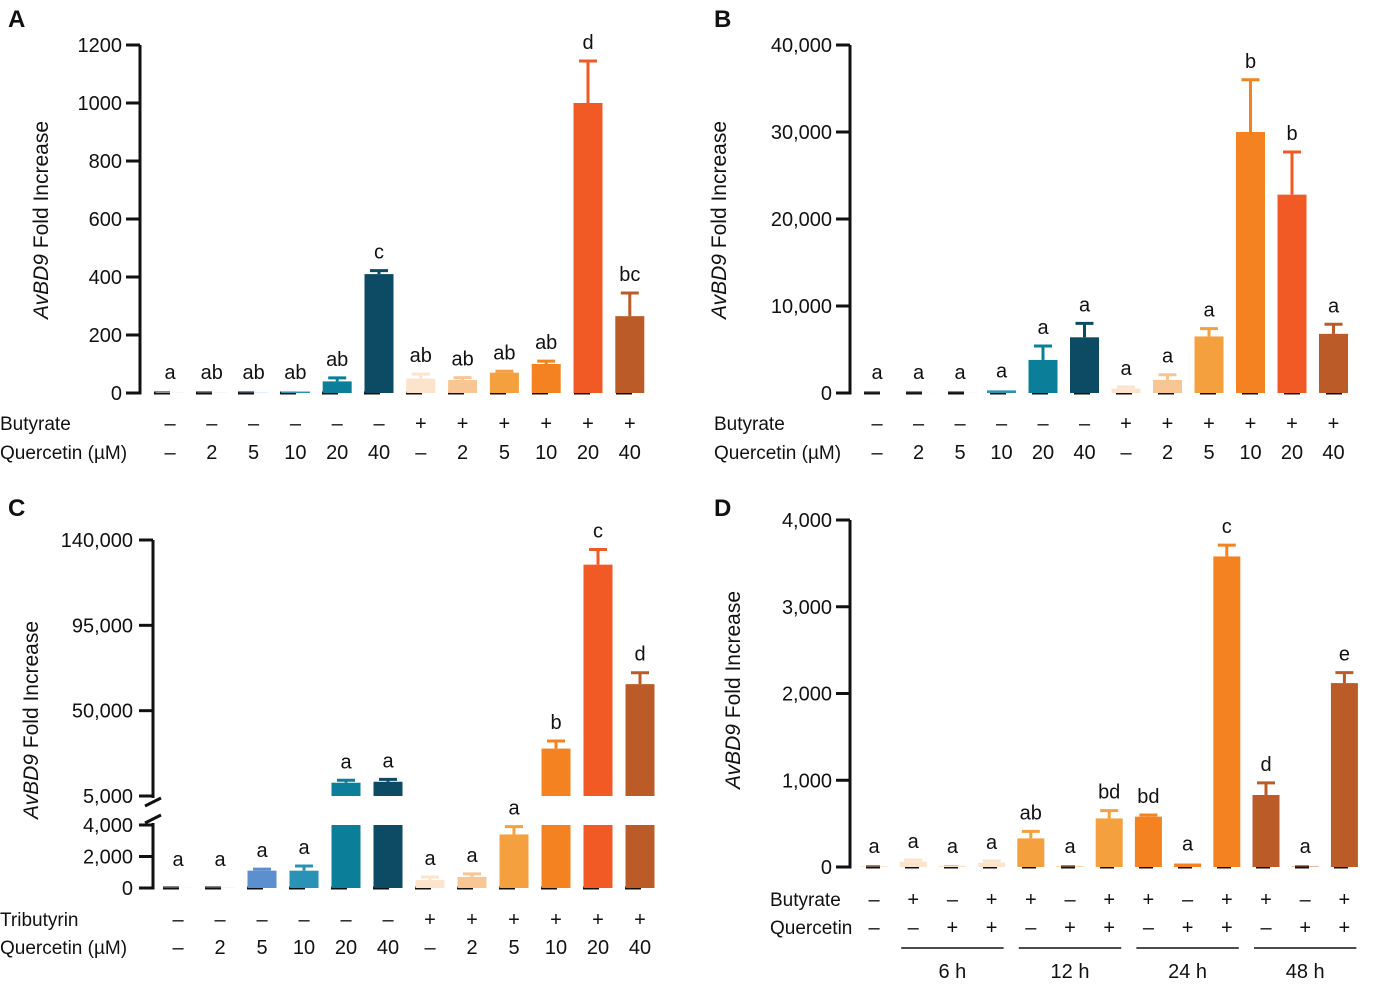  Describe the element at coordinates (346, 856) in the screenshot. I see `data-lower-bar` at that location.